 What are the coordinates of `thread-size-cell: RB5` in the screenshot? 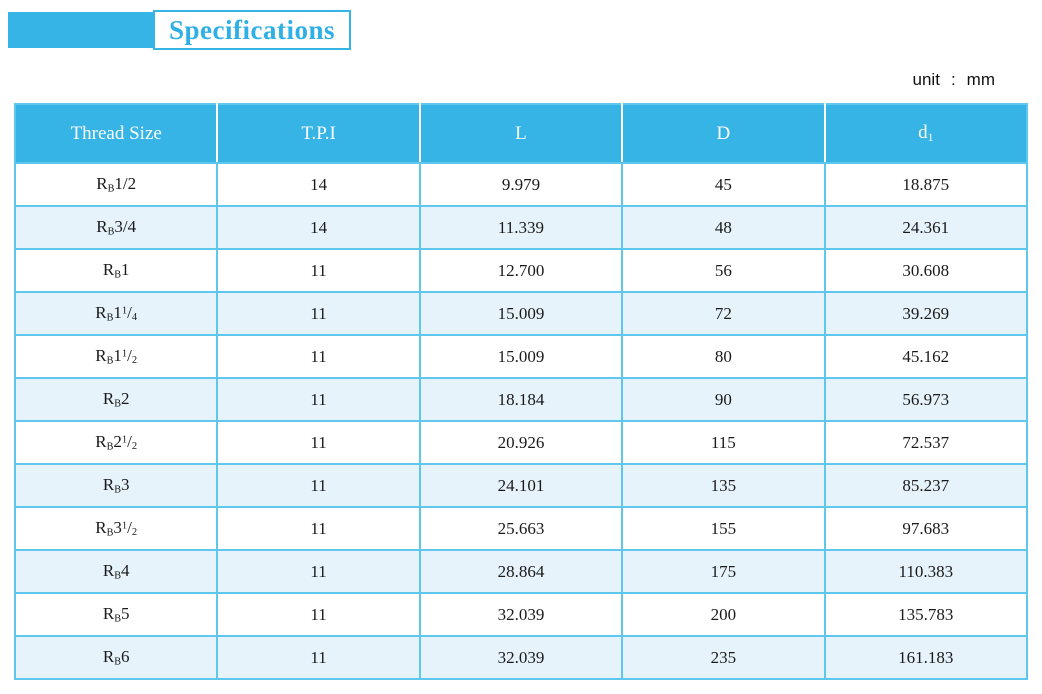 It's located at (116, 614).